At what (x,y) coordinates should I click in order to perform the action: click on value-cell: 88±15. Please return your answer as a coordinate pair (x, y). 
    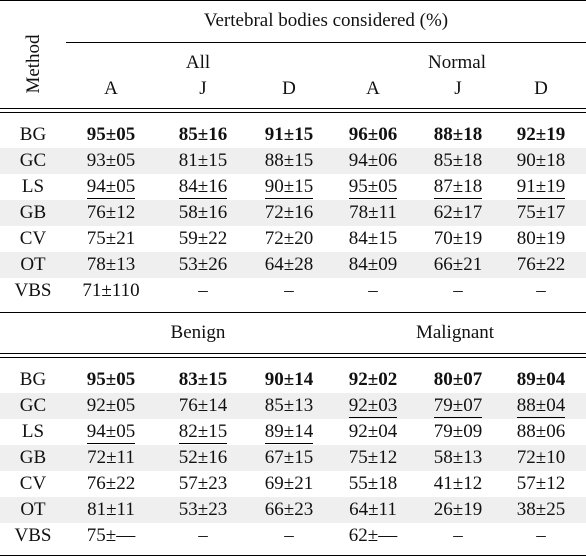
    Looking at the image, I should click on (289, 161).